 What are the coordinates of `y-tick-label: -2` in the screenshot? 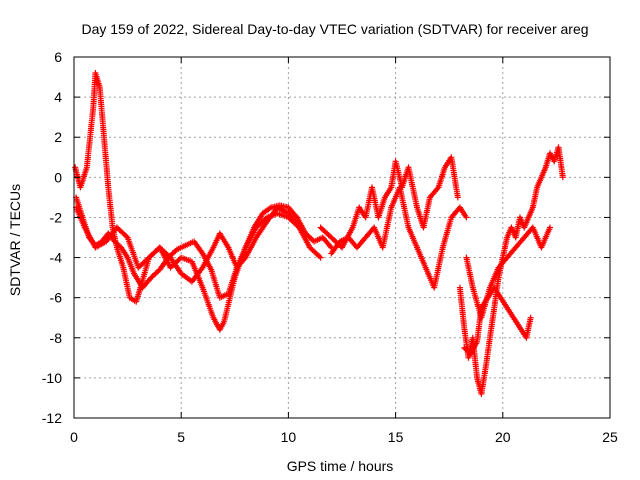 It's located at (56, 217).